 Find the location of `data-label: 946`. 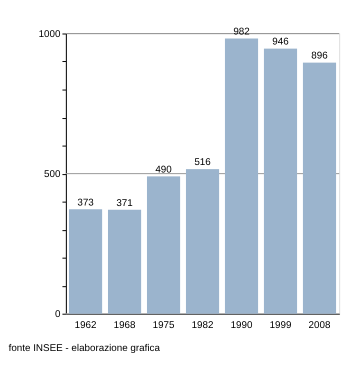

data-label: 946 is located at coordinates (281, 42).